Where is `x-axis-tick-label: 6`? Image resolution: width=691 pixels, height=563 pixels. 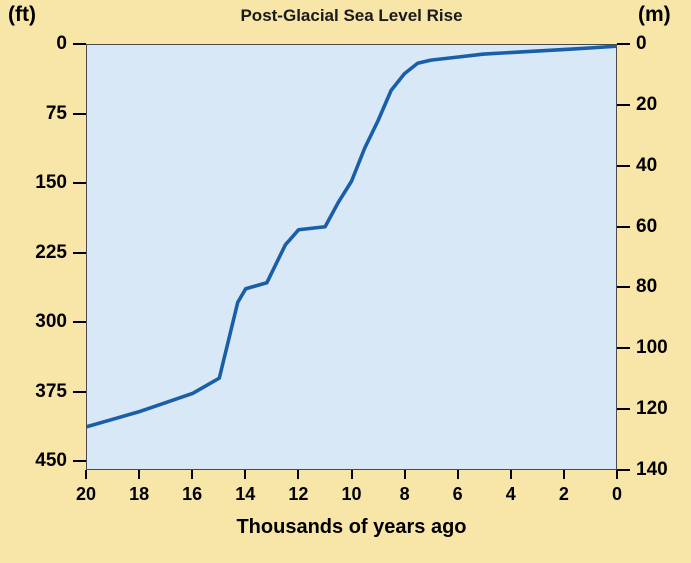 x-axis-tick-label: 6 is located at coordinates (457, 494).